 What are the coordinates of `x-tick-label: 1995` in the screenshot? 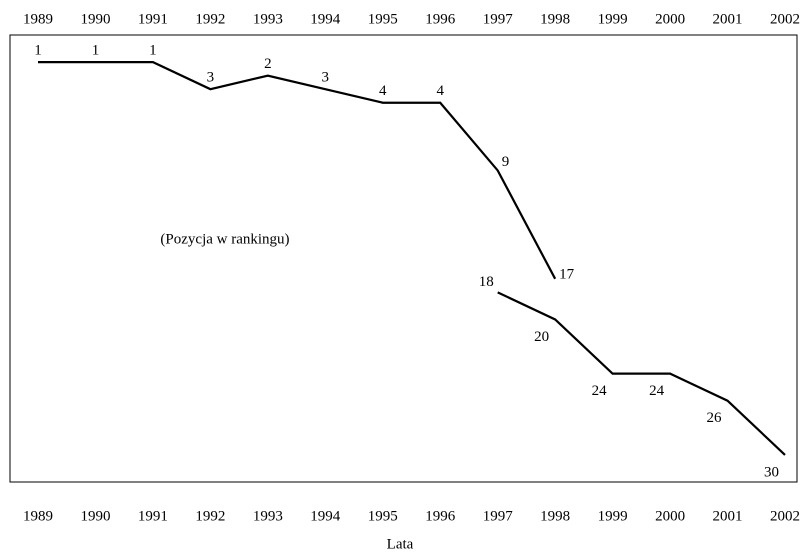 It's located at (383, 516).